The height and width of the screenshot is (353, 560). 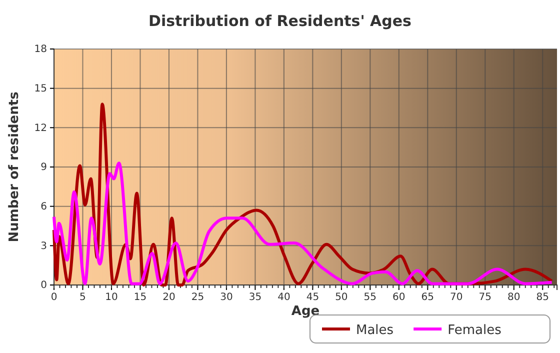 What do you see at coordinates (43, 207) in the screenshot?
I see `y-tick-label: 6` at bounding box center [43, 207].